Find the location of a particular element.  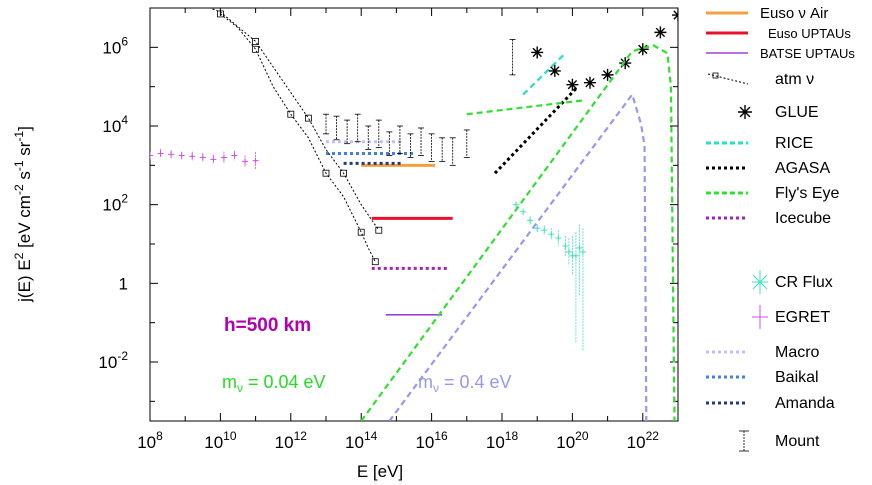

legend-label: Mount is located at coordinates (797, 441).